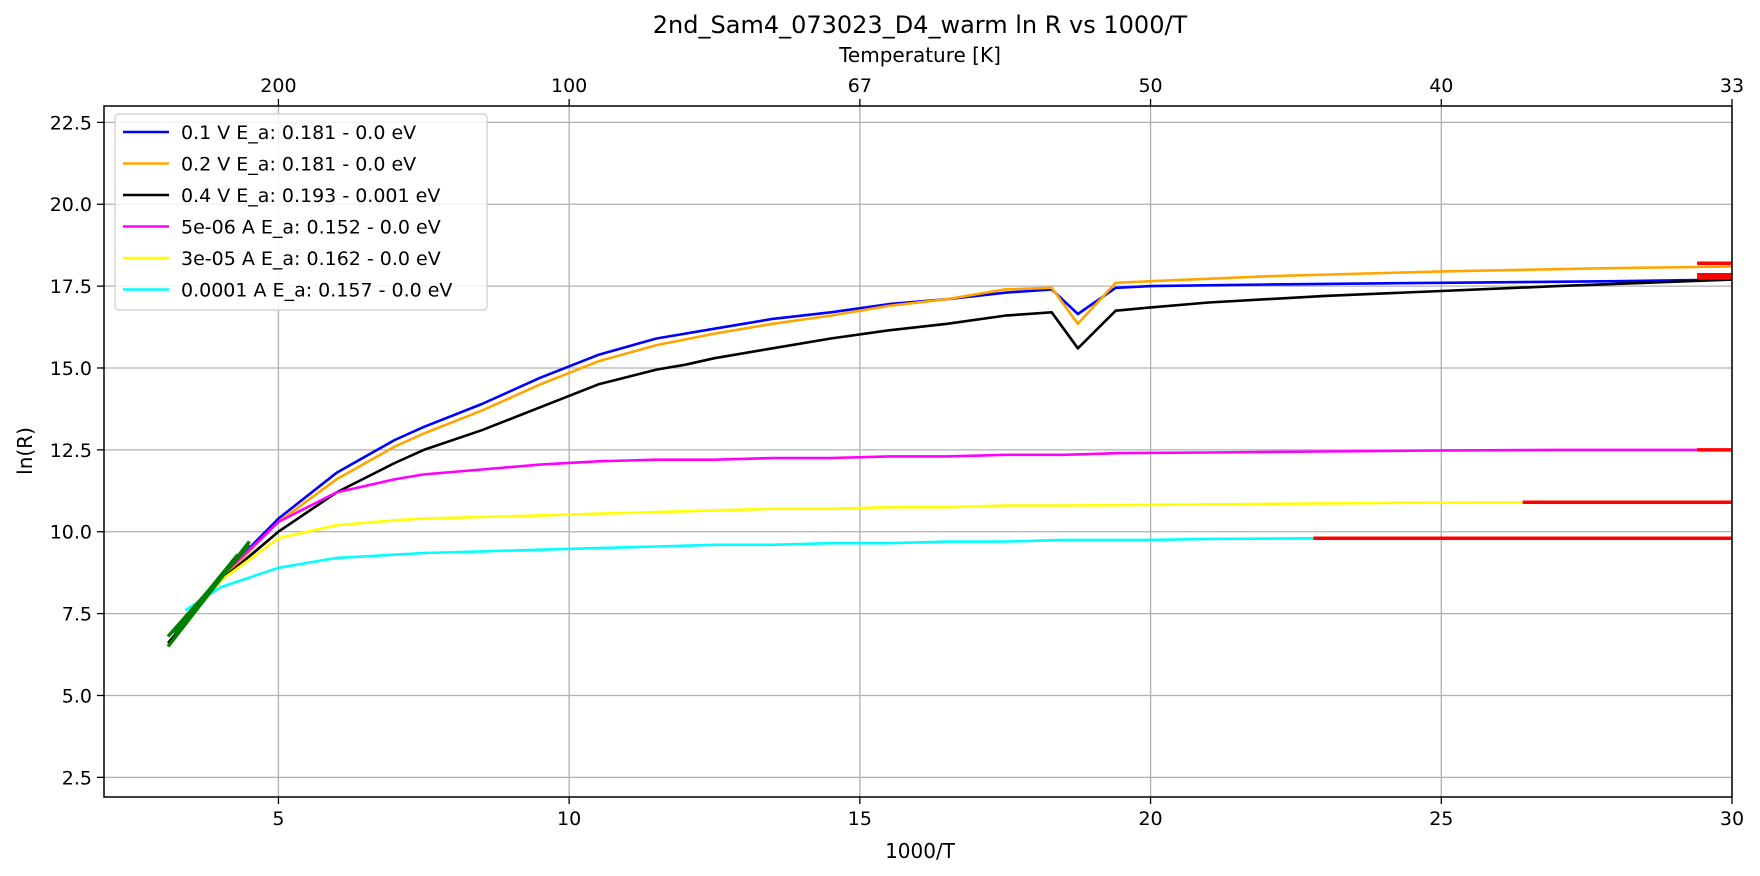 The image size is (1760, 876). Describe the element at coordinates (569, 819) in the screenshot. I see `x-tick-label: 10` at that location.